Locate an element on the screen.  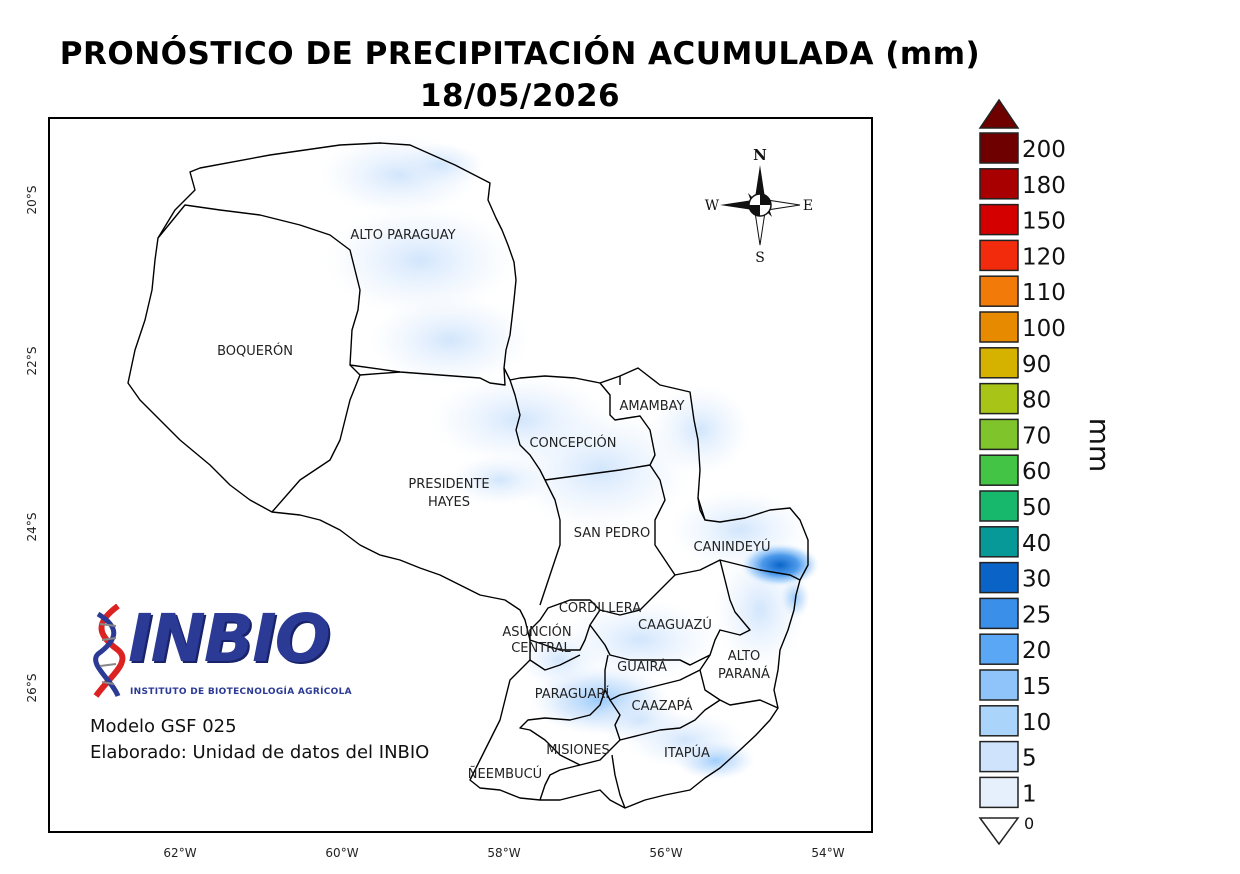
compass-south: S is located at coordinates (760, 258).